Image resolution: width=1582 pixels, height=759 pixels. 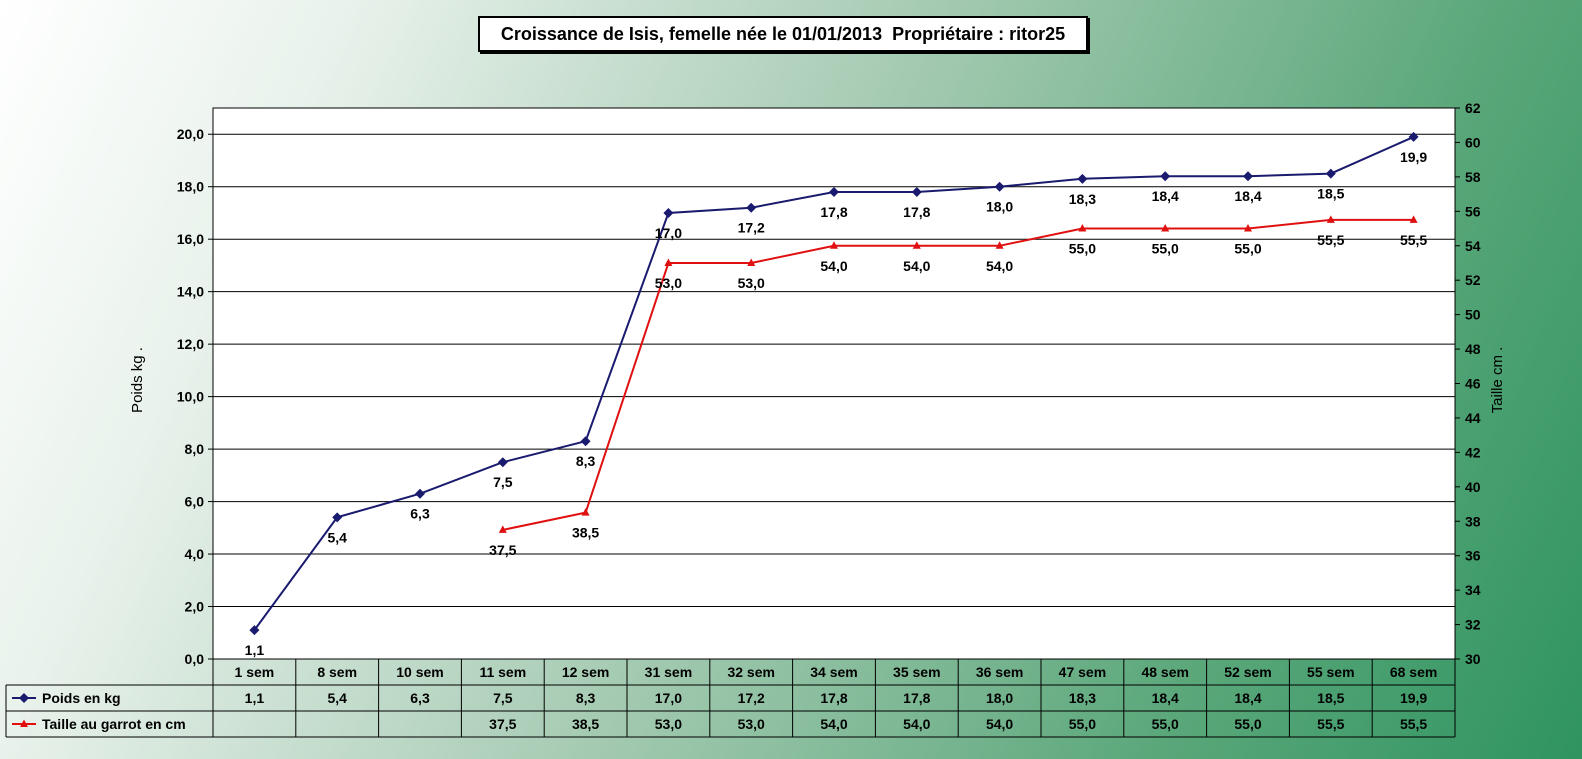 I want to click on right-tick-label: 38, so click(x=1473, y=521).